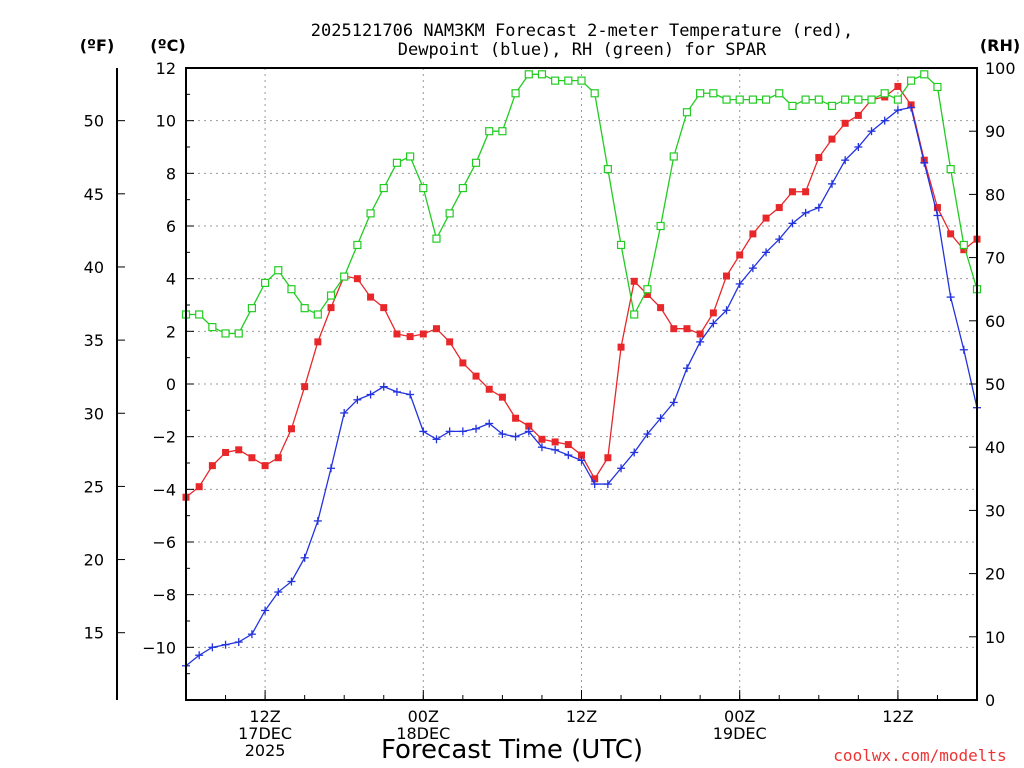 The image size is (1024, 768). Describe the element at coordinates (164, 489) in the screenshot. I see `celsius-tick-label: −4` at that location.